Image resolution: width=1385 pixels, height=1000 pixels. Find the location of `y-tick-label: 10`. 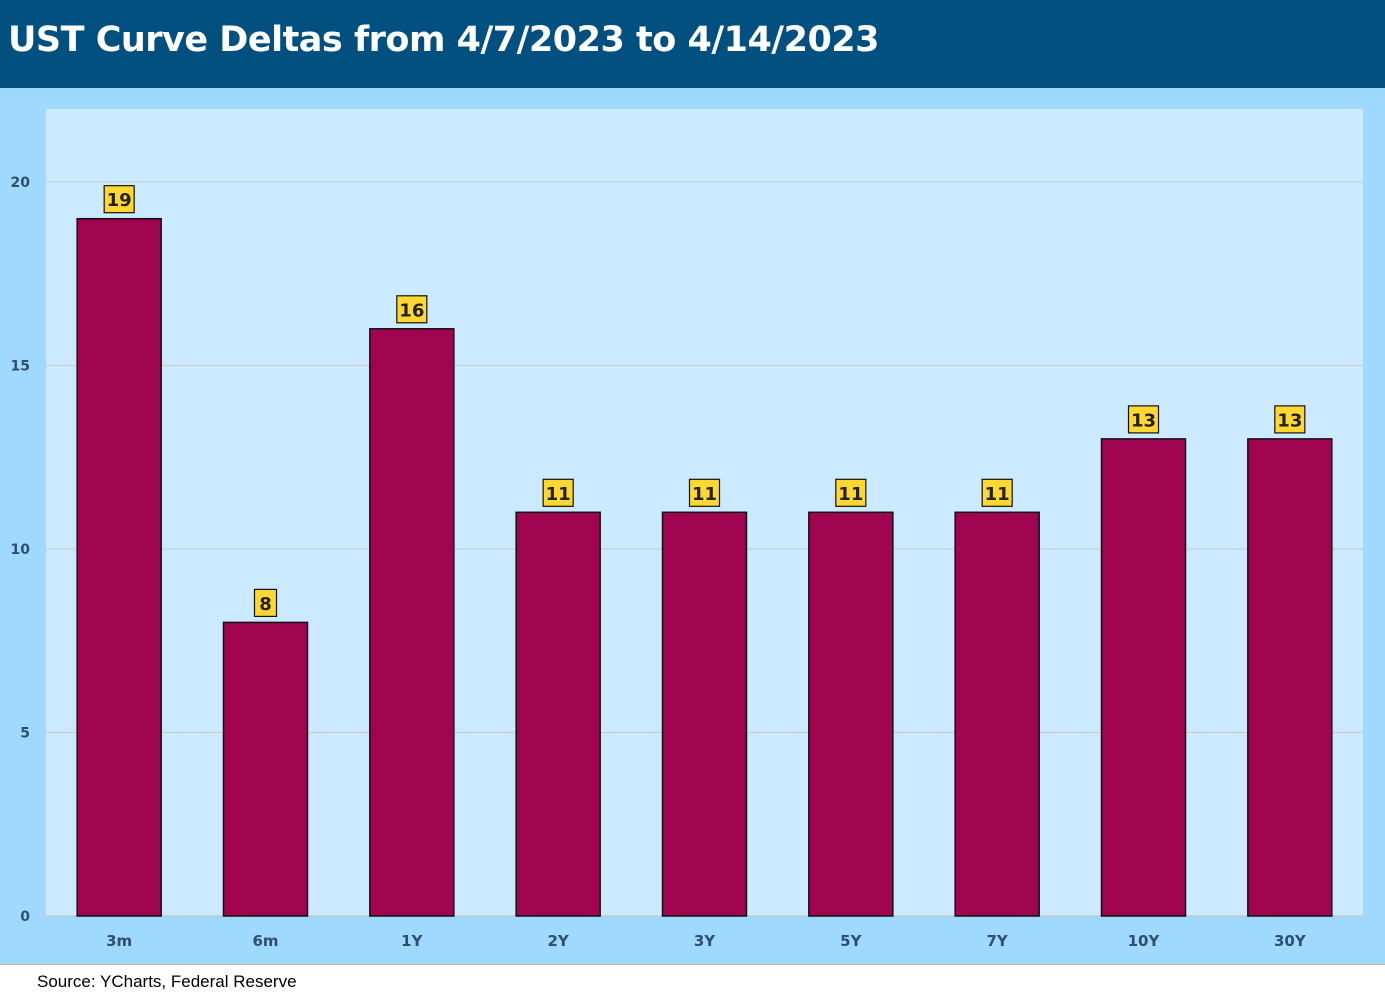

y-tick-label: 10 is located at coordinates (21, 550).